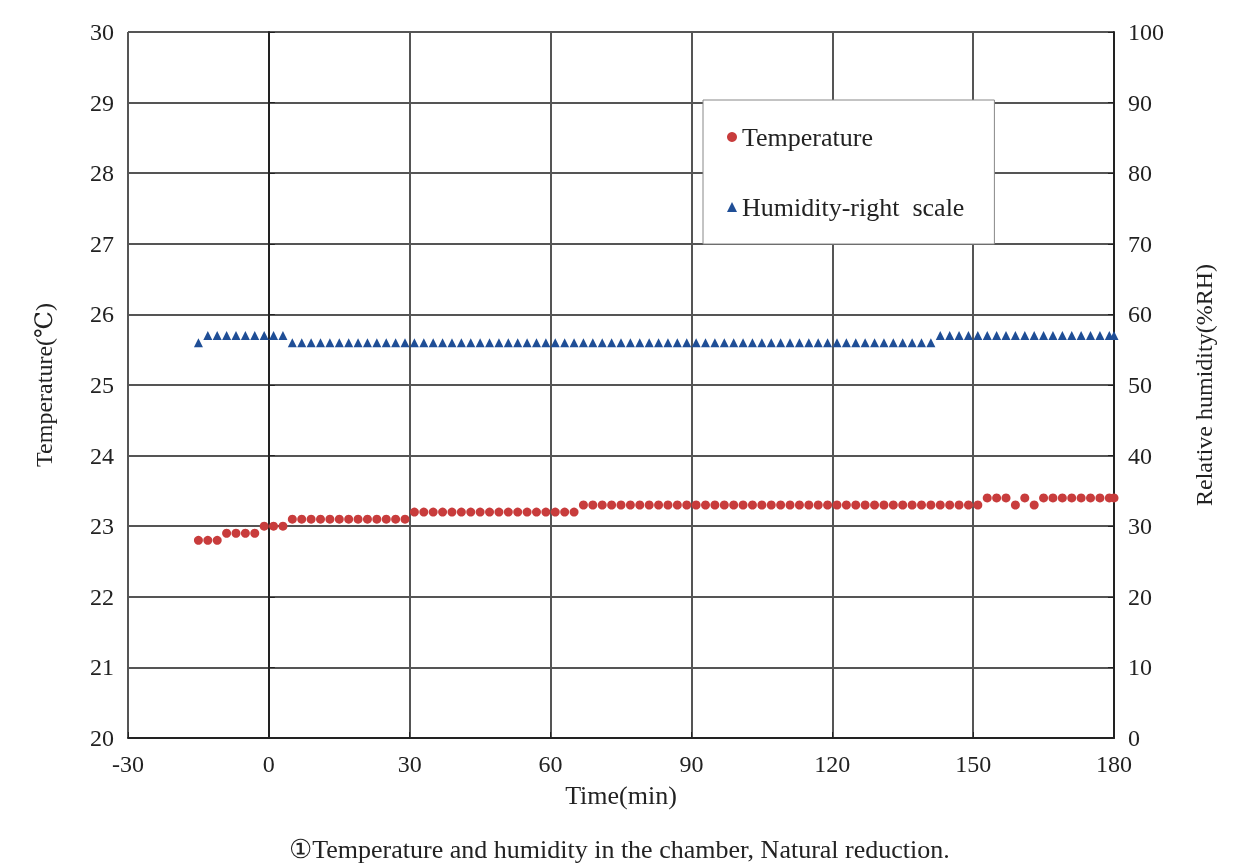 Image resolution: width=1239 pixels, height=864 pixels. I want to click on y2-tick-label: 30, so click(1140, 526).